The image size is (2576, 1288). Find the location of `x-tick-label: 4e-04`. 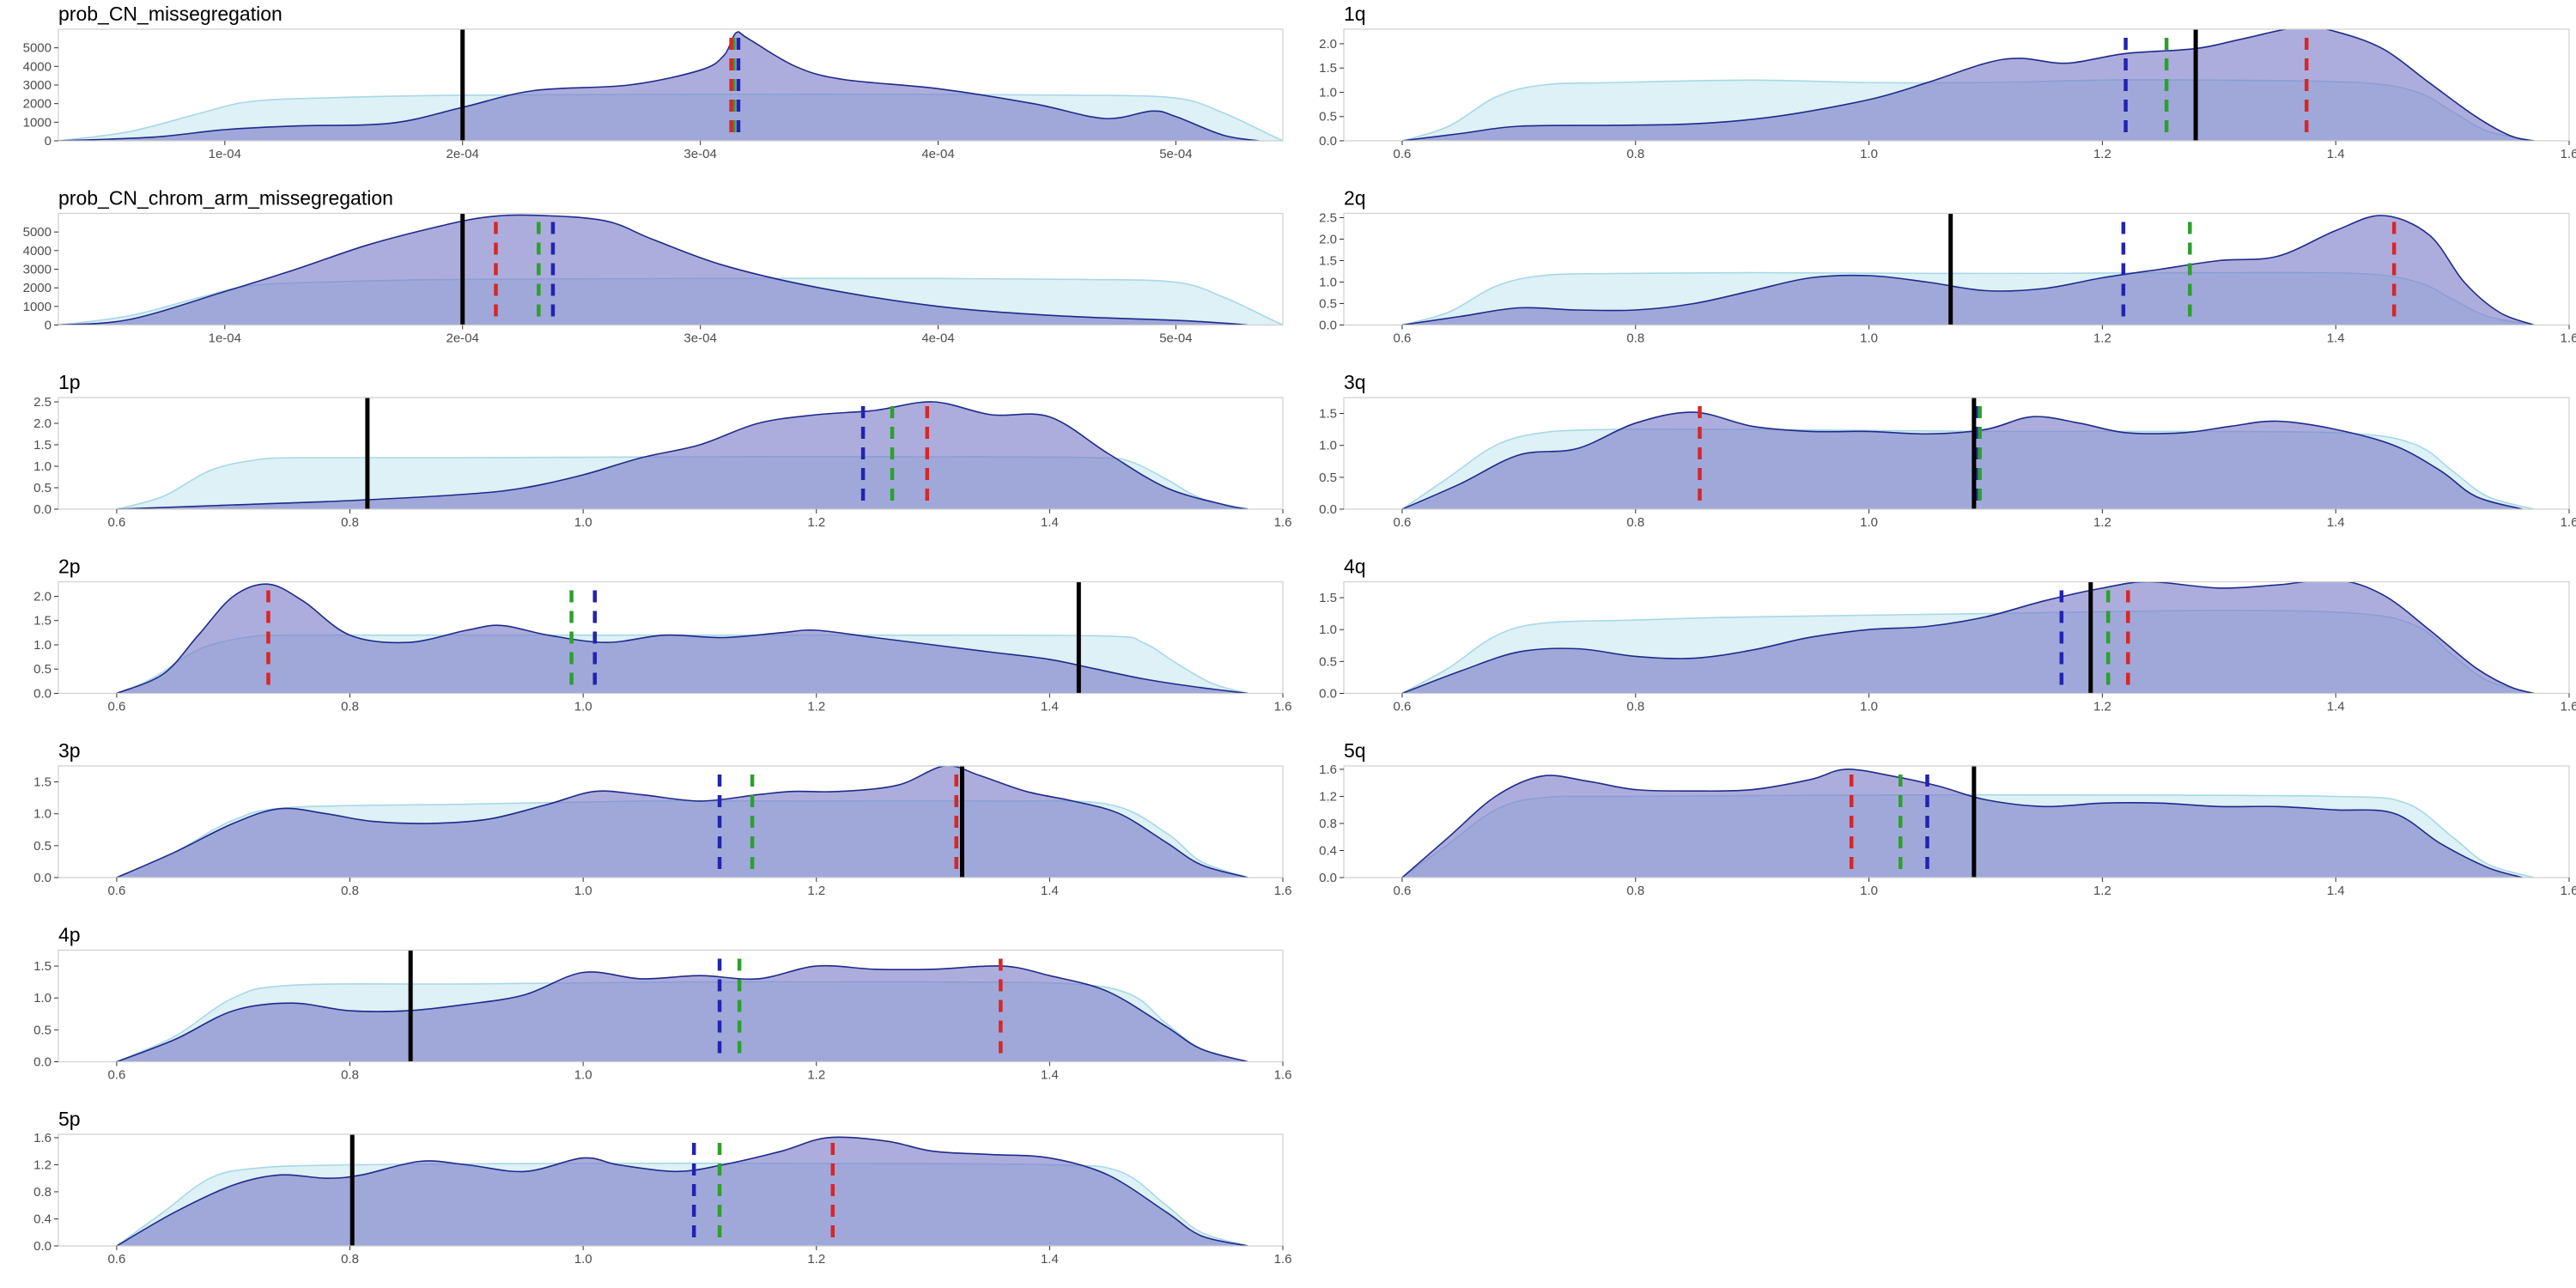

x-tick-label: 4e-04 is located at coordinates (937, 154).